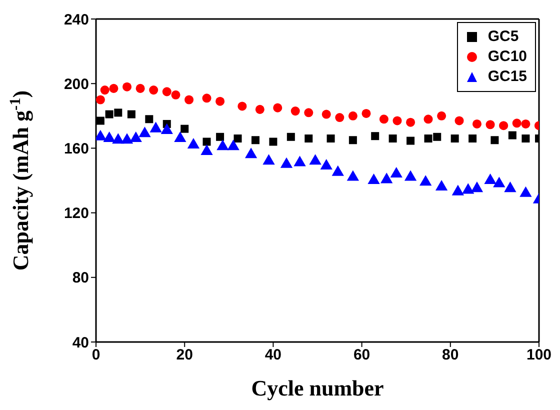  Describe the element at coordinates (273, 355) in the screenshot. I see `x-tick-label: 40` at that location.